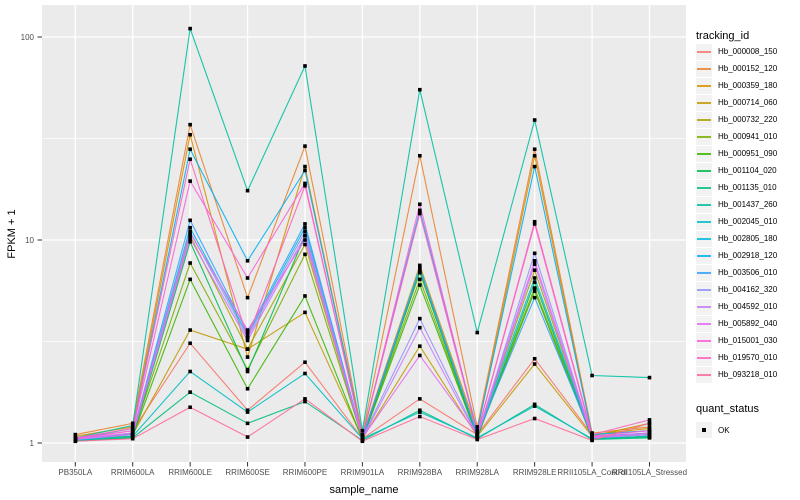 Image resolution: width=800 pixels, height=500 pixels. Describe the element at coordinates (736, 102) in the screenshot. I see `legend-item: Hb_000714_060` at that location.